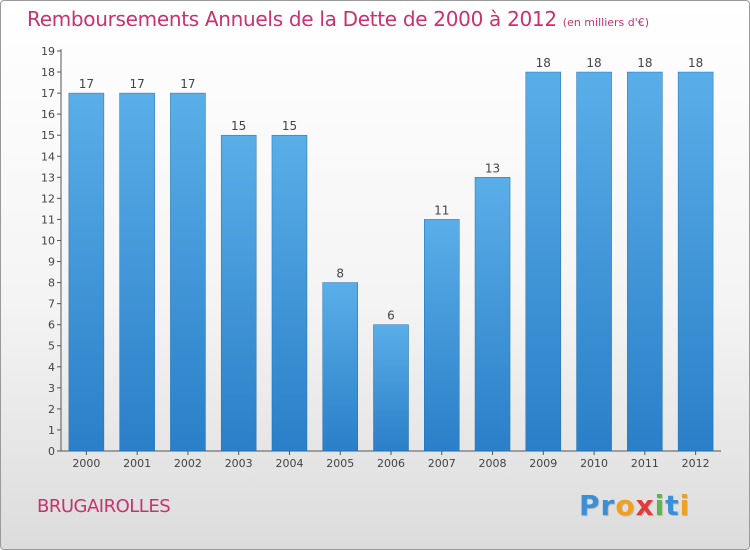  Describe the element at coordinates (340, 463) in the screenshot. I see `x-tick-label: 2005` at that location.